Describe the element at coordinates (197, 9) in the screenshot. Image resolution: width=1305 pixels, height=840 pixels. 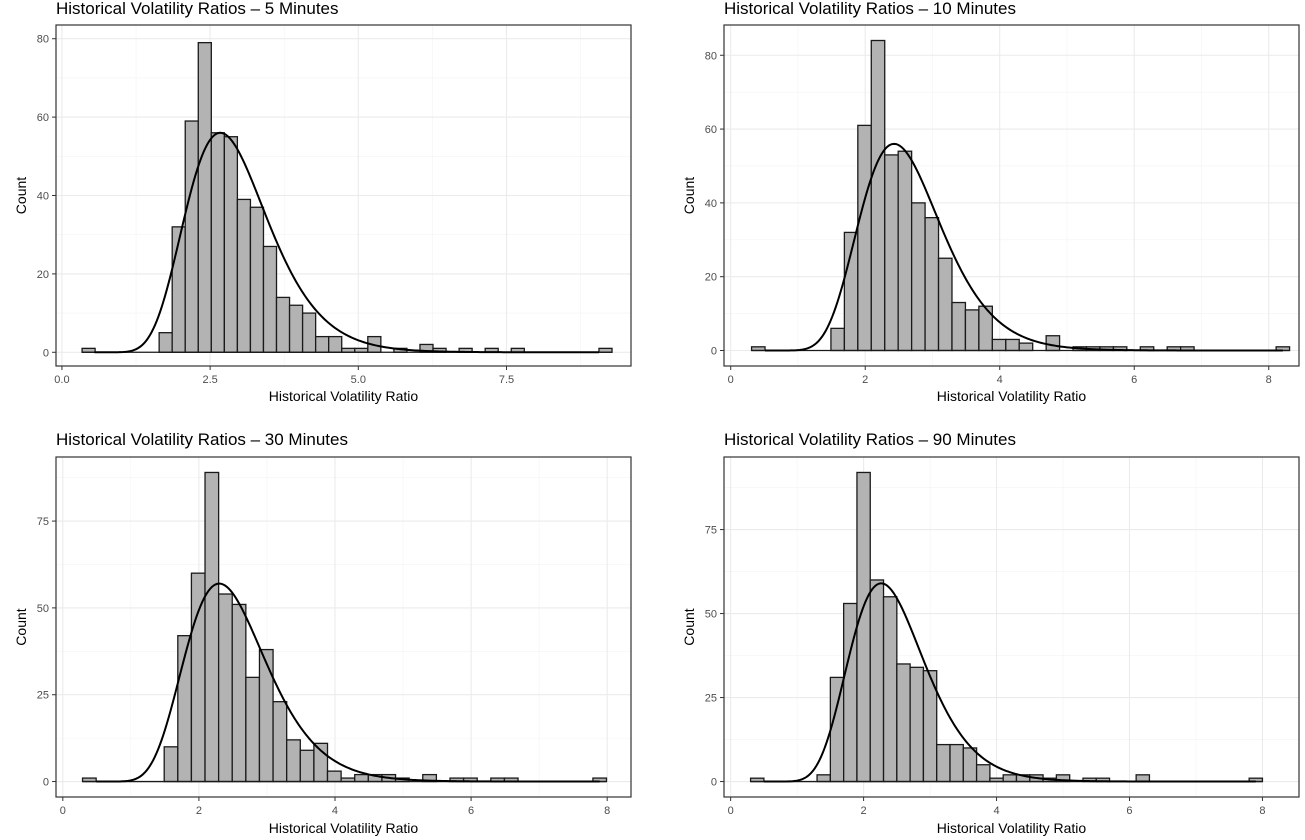
I see `chart-title: Historical Volatility Ratios – 5 Minutes` at that location.